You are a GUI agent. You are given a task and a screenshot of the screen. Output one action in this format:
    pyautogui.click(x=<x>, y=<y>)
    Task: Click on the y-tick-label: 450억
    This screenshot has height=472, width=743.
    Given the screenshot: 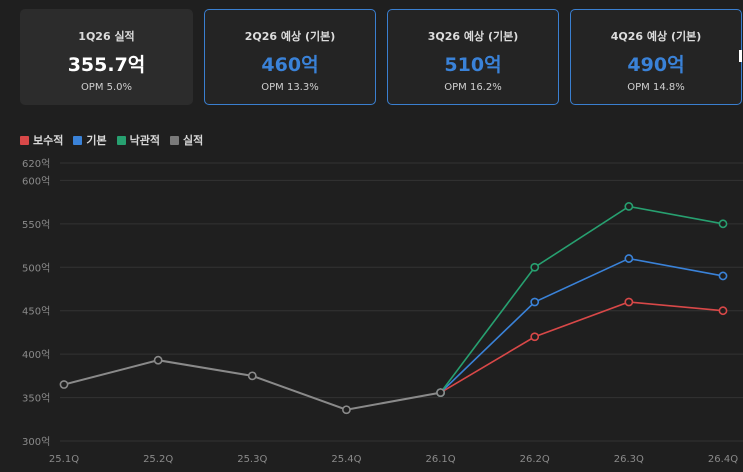 What is the action you would take?
    pyautogui.click(x=36, y=312)
    